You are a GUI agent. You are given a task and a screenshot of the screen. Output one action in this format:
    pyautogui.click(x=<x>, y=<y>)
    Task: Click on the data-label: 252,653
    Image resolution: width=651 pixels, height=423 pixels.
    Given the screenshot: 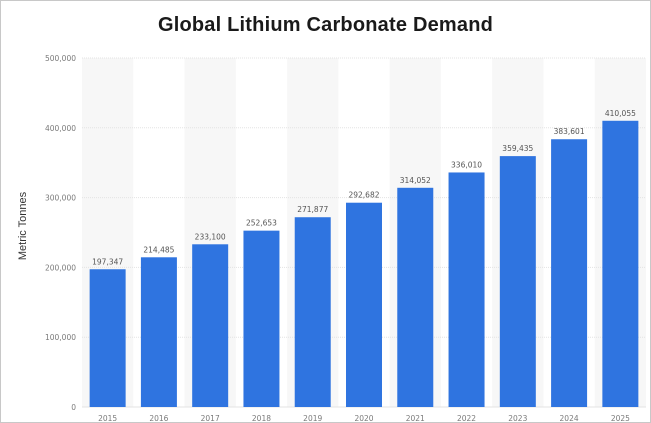 What is the action you would take?
    pyautogui.click(x=261, y=223)
    